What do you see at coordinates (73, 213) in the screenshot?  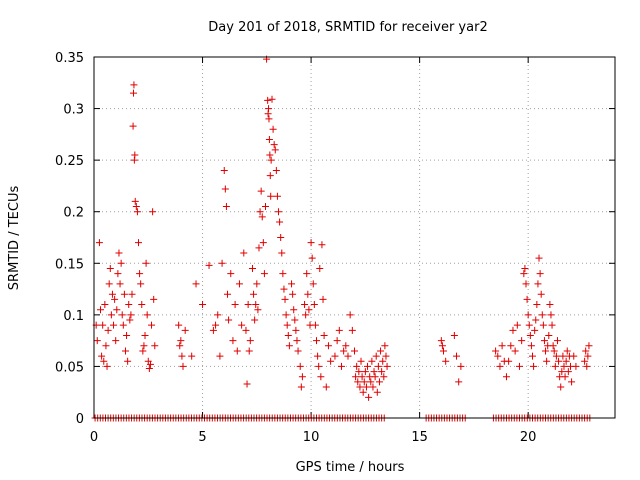 I see `y-tick-label: 0.2` at bounding box center [73, 213].